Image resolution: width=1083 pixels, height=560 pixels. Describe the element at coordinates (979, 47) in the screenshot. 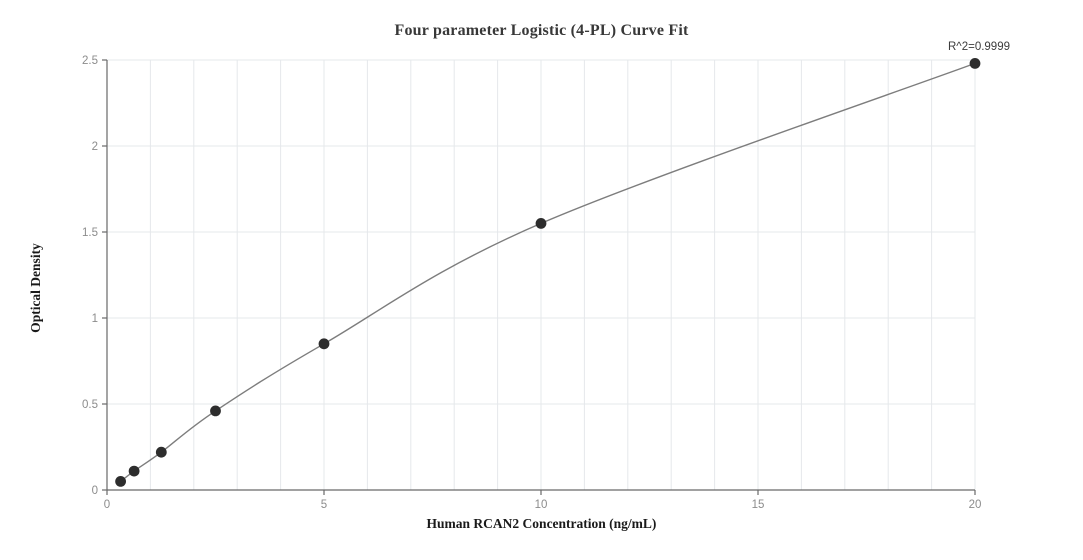

I see `r-squared-annotation: R^2=0.9999` at that location.